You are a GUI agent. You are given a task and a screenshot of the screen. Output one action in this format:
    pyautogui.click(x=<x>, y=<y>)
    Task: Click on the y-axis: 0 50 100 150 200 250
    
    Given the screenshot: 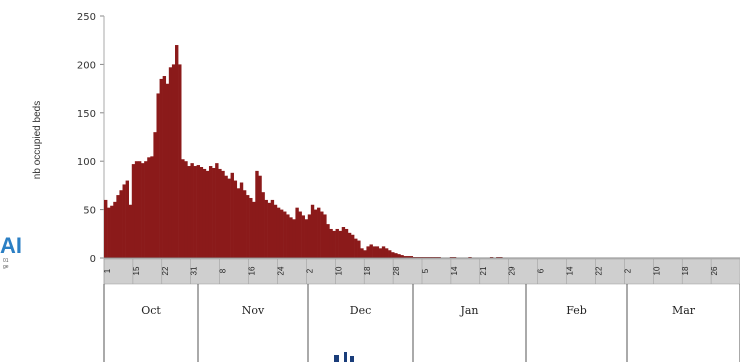 What is the action you would take?
    pyautogui.click(x=91, y=138)
    